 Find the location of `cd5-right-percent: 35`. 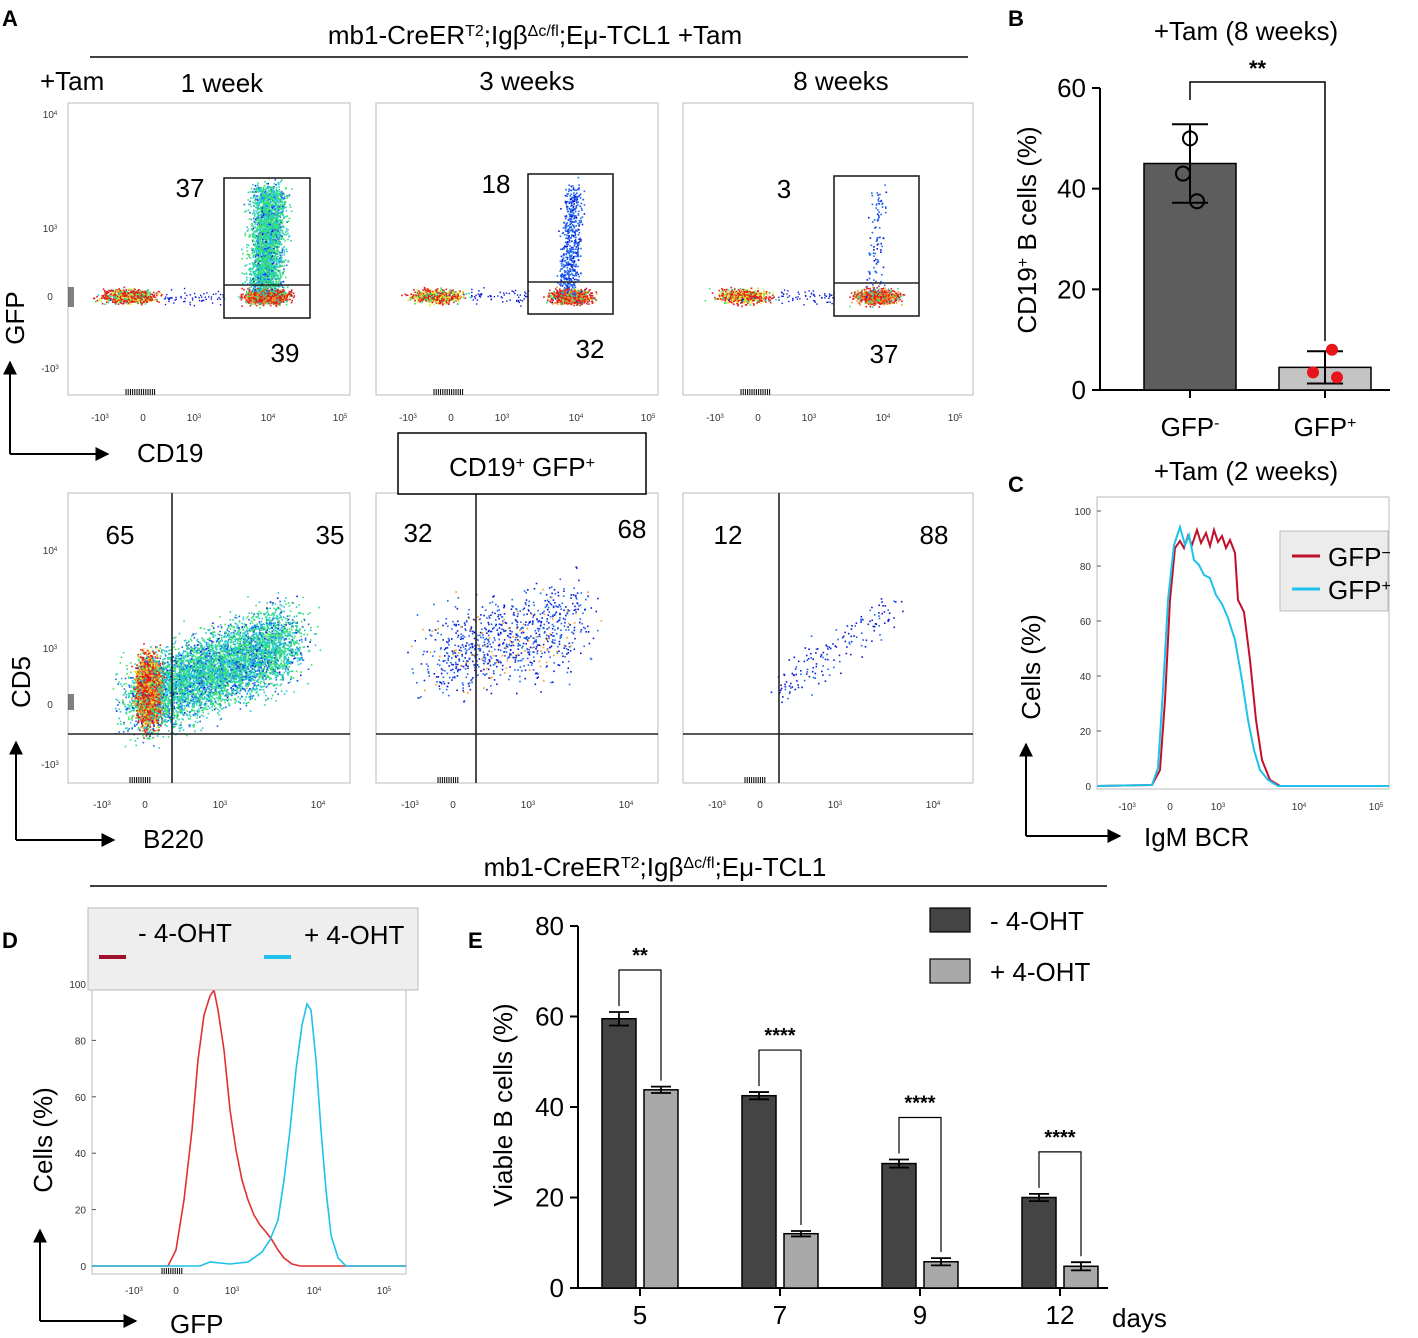

cd5-right-percent: 35 is located at coordinates (330, 535).